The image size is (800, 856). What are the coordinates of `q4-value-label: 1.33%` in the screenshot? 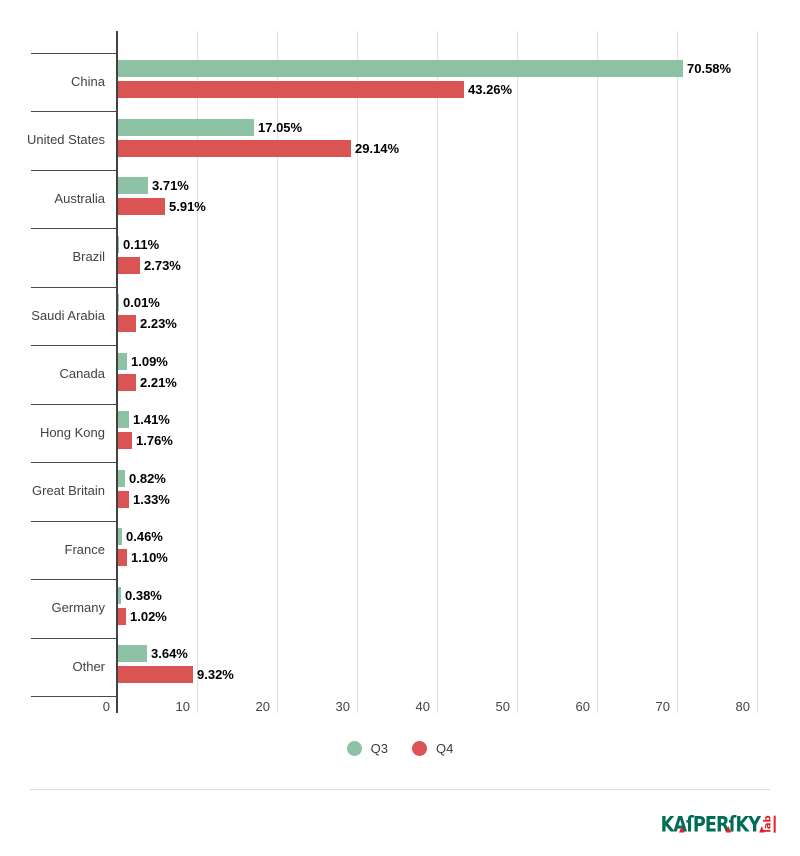 It's located at (151, 499).